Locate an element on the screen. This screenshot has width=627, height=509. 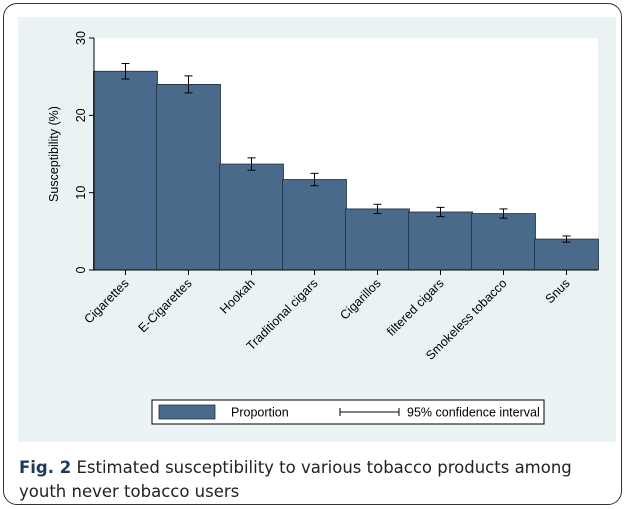
bar-smokeless-tobacco is located at coordinates (503, 242).